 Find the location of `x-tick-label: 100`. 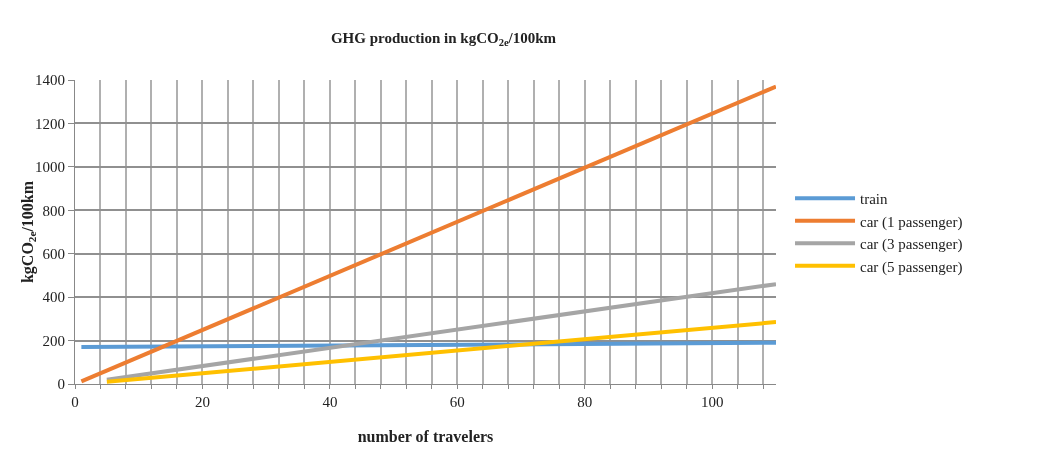

x-tick-label: 100 is located at coordinates (712, 402).